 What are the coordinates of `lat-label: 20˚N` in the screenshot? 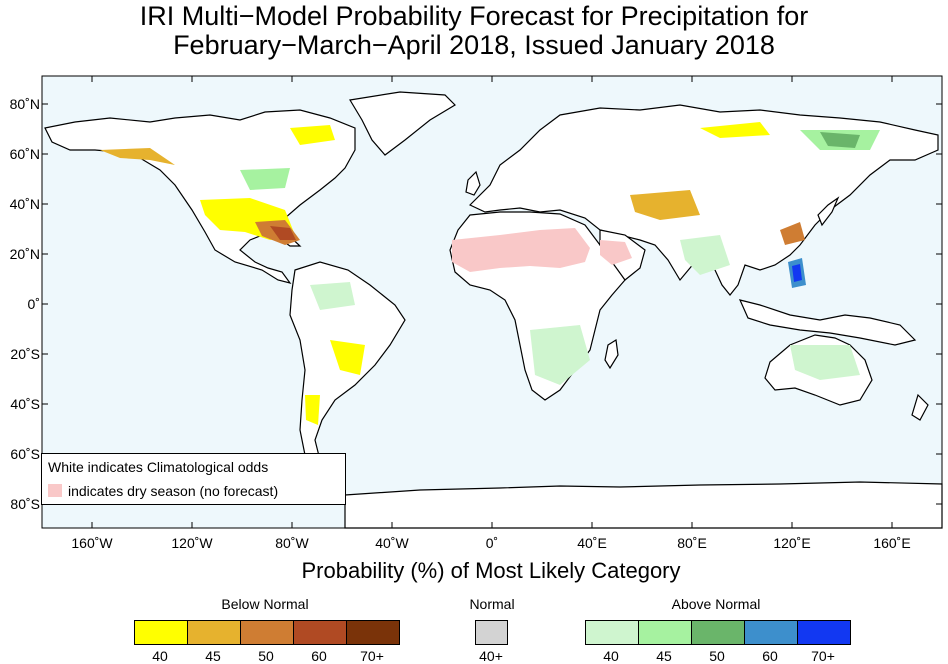 It's located at (25, 254).